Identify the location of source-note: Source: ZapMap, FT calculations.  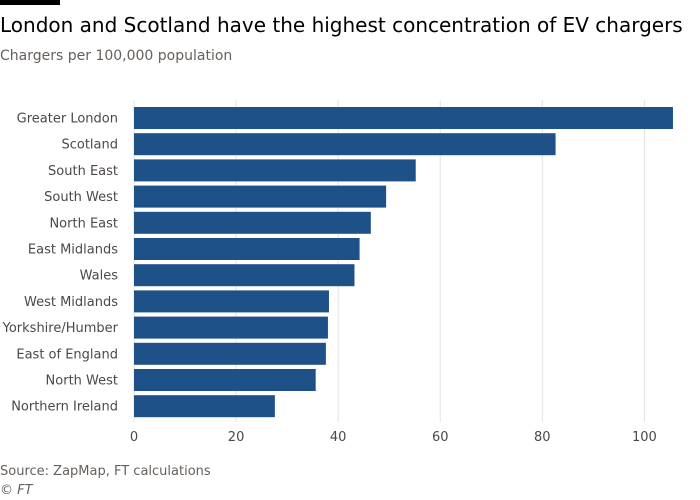
(105, 471).